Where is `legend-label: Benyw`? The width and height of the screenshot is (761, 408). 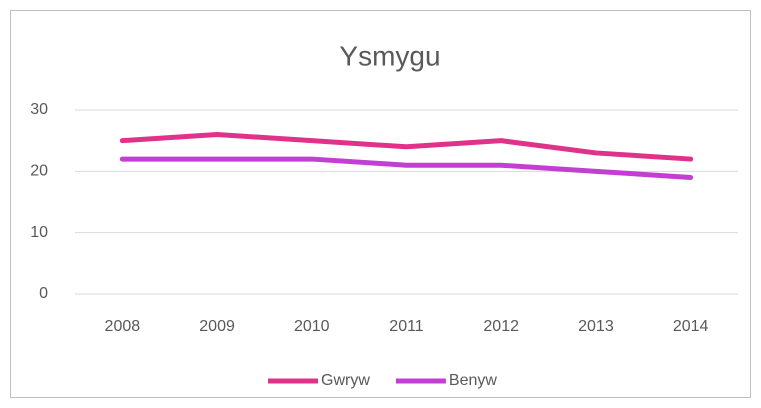
legend-label: Benyw is located at coordinates (473, 380).